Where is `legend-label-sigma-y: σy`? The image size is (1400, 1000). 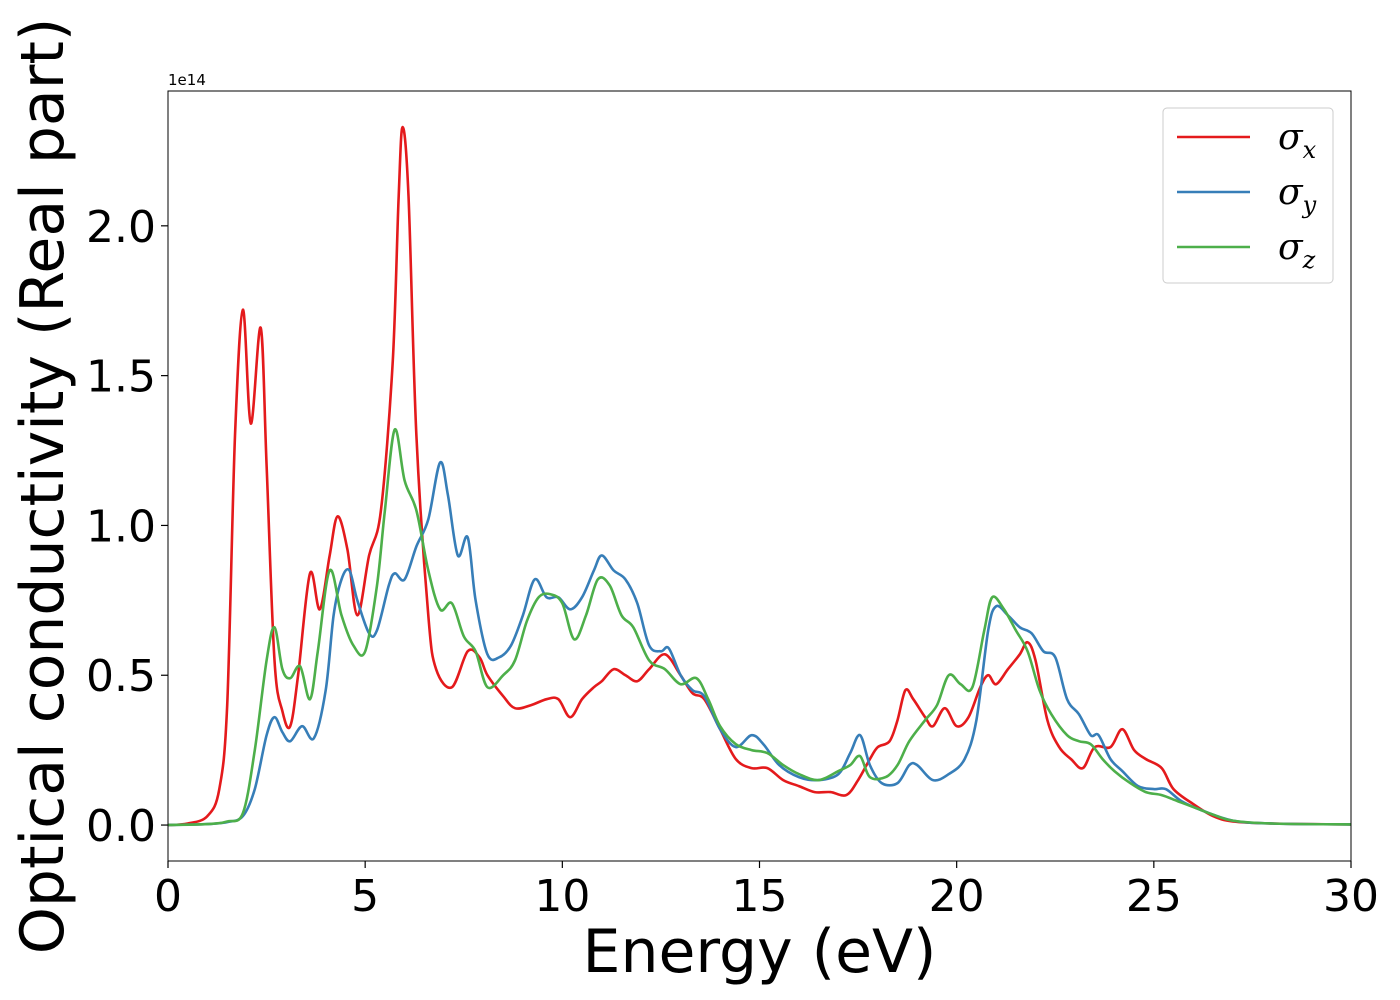 legend-label-sigma-y: σy is located at coordinates (1297, 195).